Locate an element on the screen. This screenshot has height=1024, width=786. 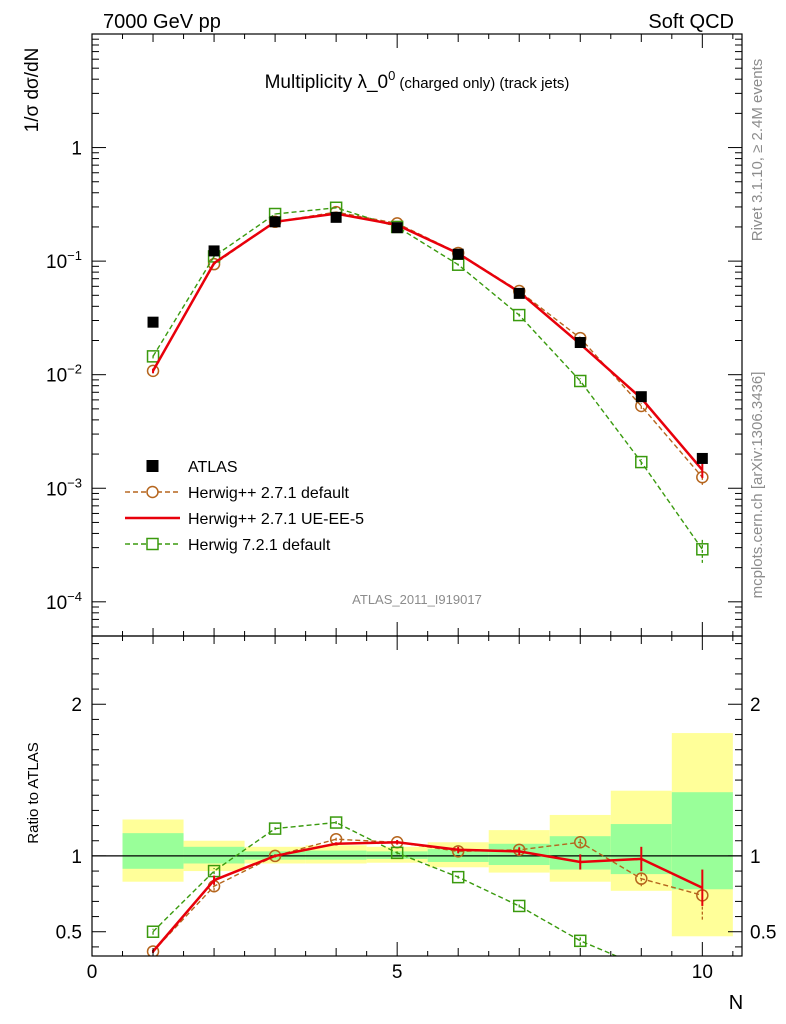
header-right: Soft QCD is located at coordinates (691, 22).